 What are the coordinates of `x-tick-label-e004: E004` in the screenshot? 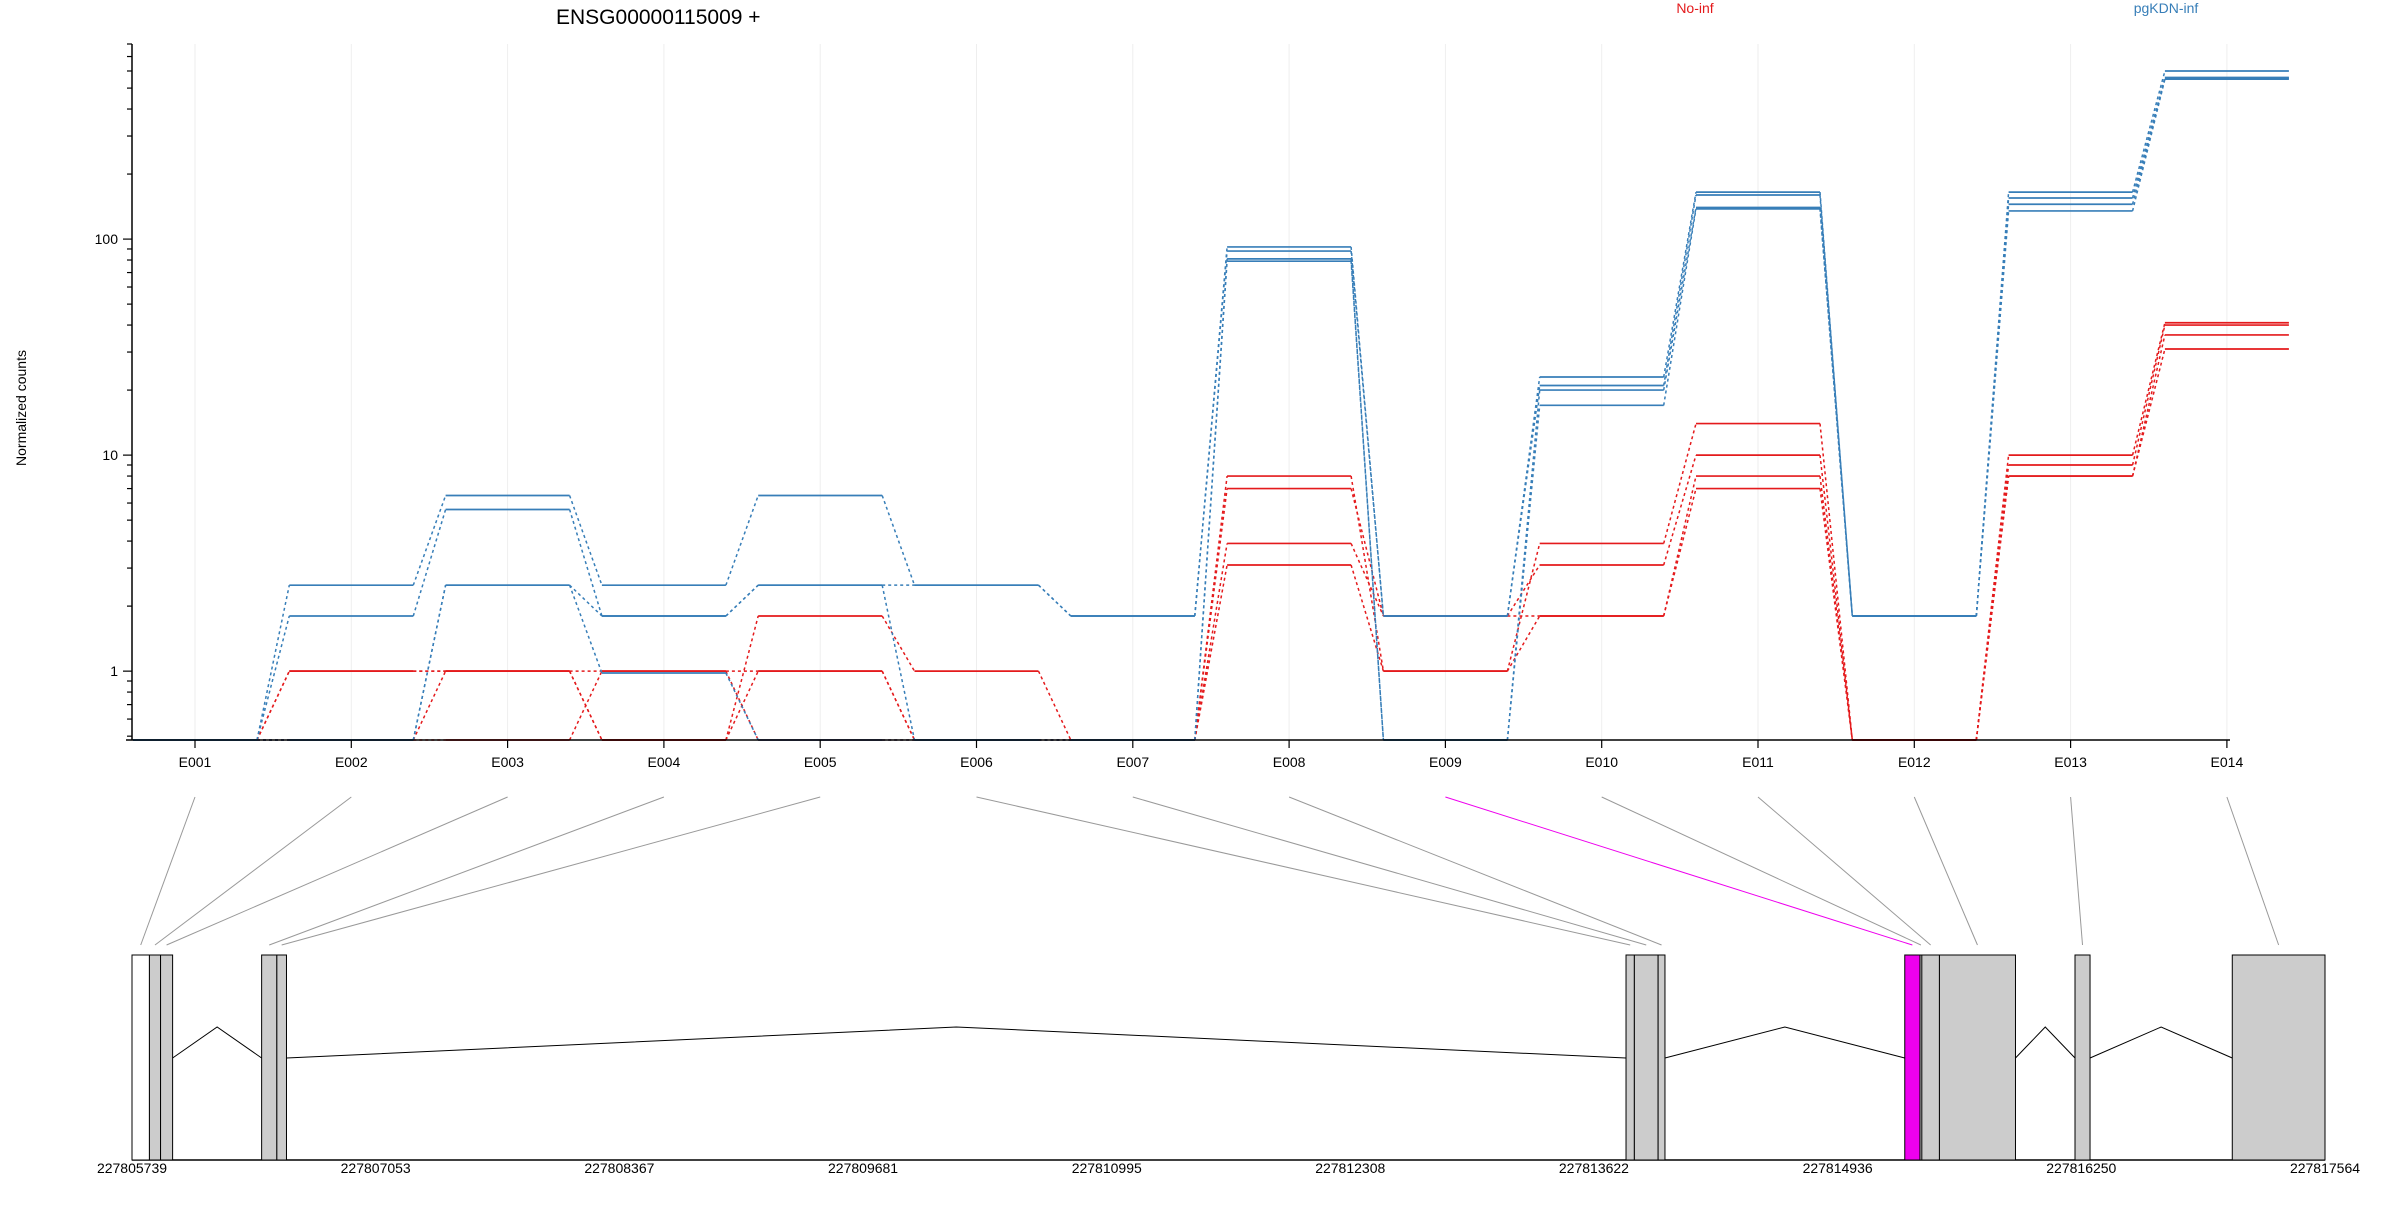 It's located at (664, 762).